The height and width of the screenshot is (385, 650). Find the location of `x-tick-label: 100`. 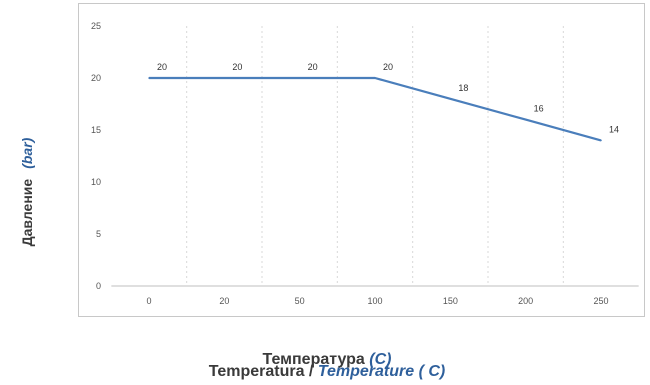

x-tick-label: 100 is located at coordinates (374, 301).